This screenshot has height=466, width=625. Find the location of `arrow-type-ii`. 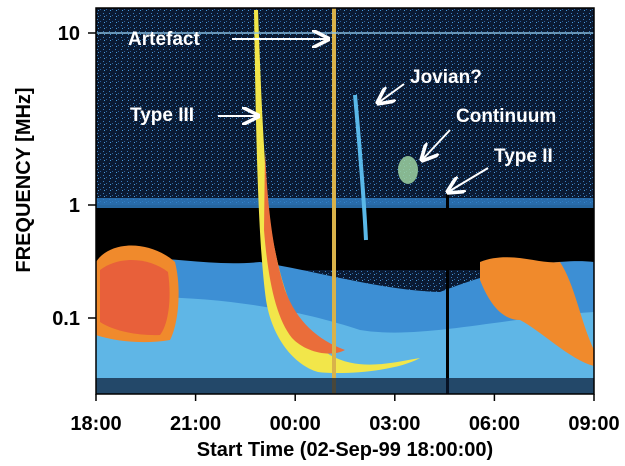

arrow-type-ii is located at coordinates (468, 179).